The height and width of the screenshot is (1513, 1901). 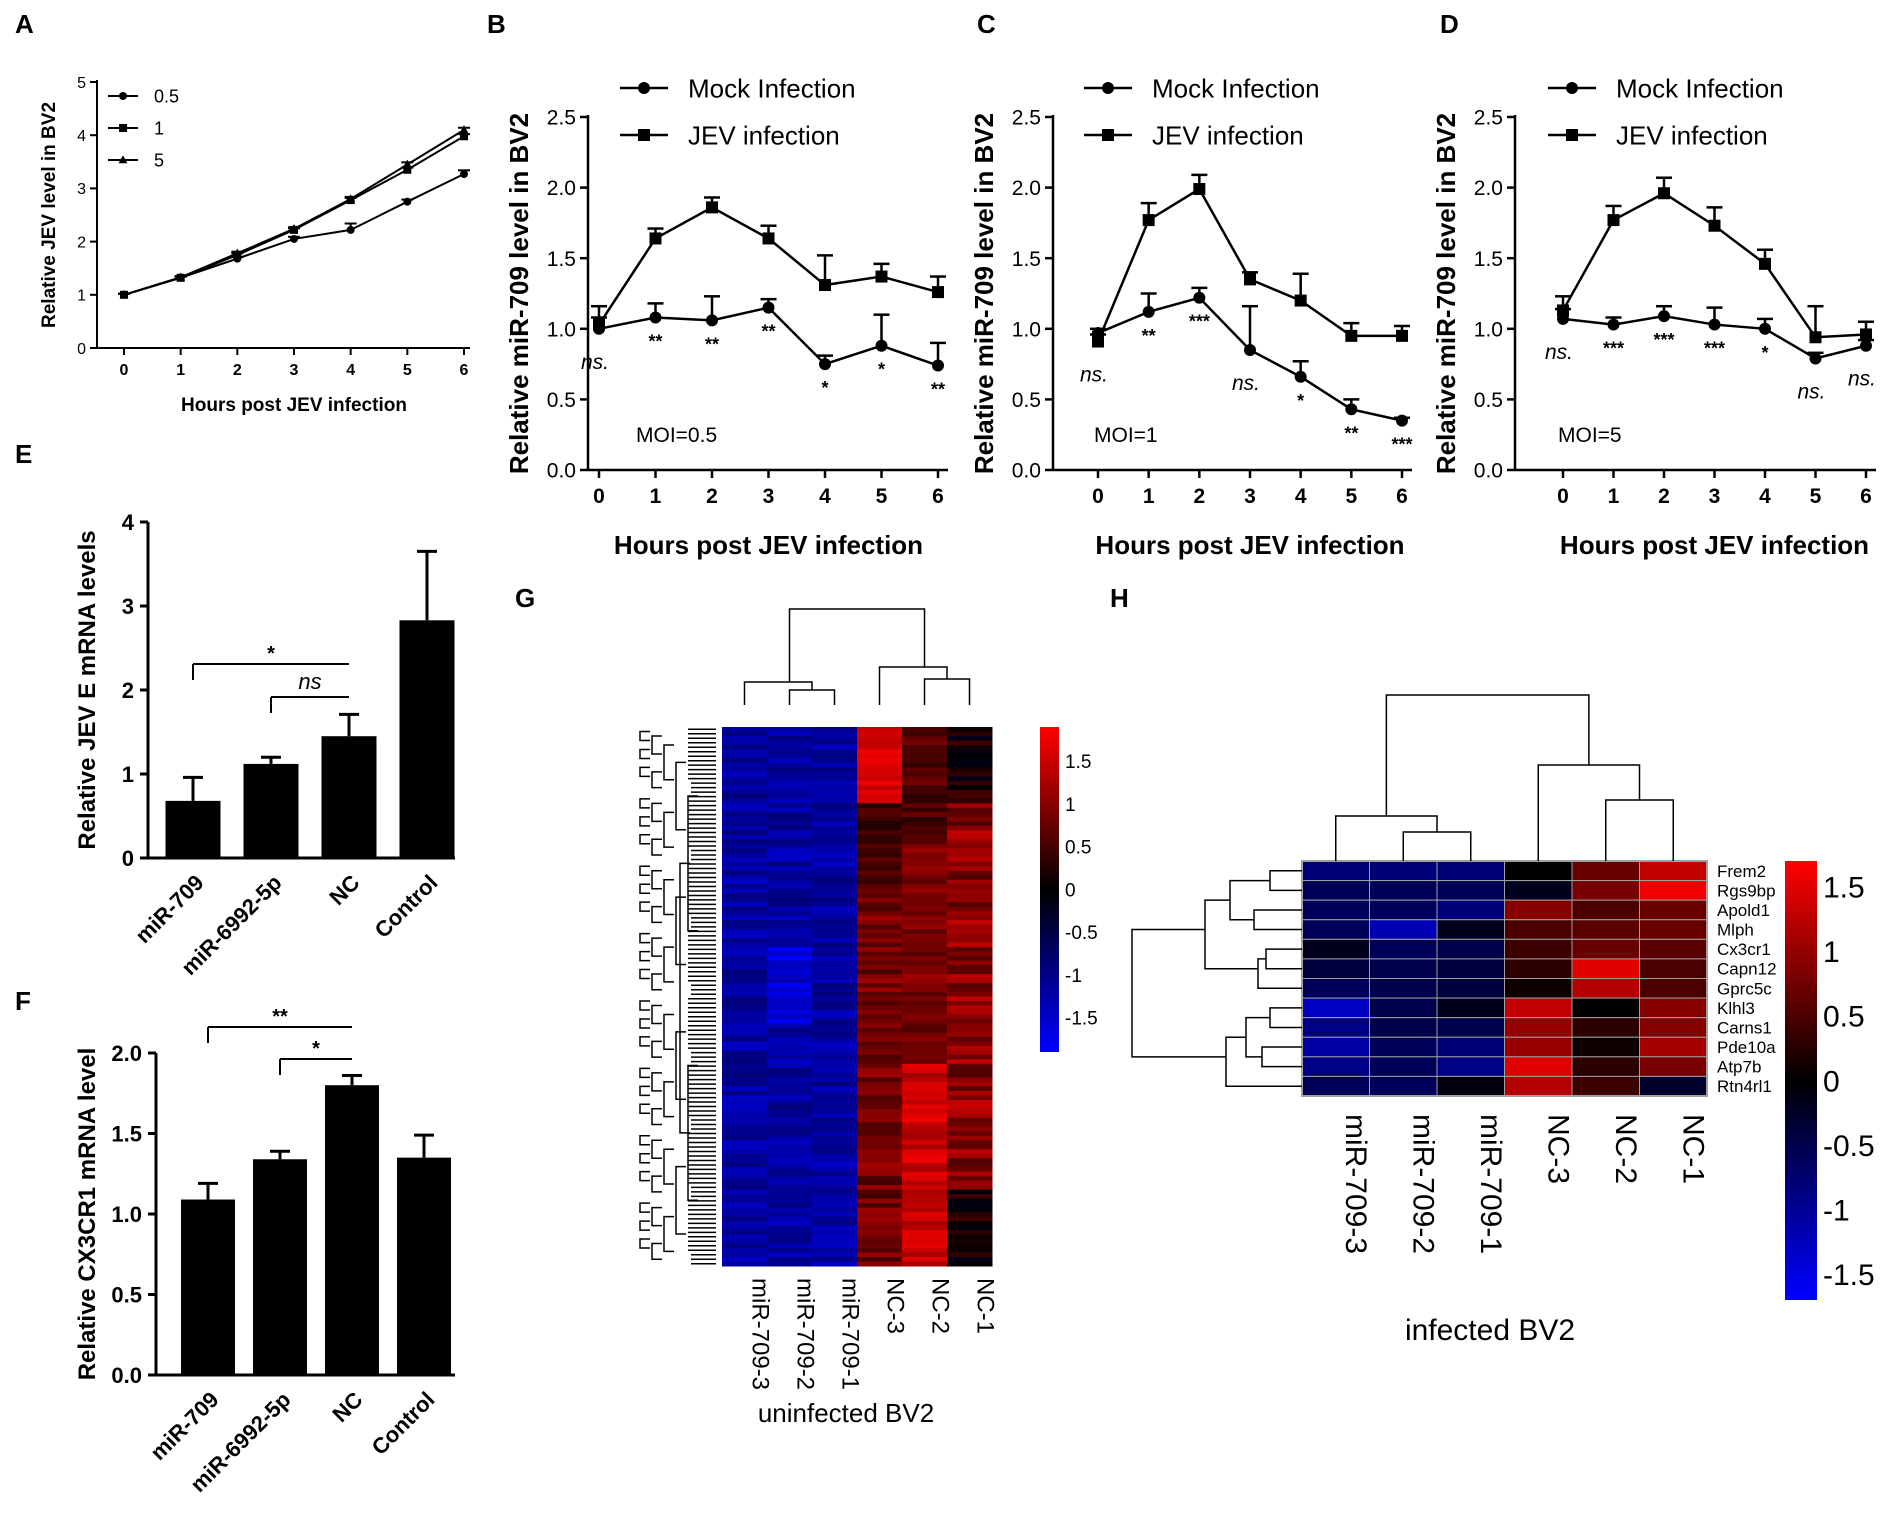 What do you see at coordinates (1849, 1146) in the screenshot?
I see `colorbar-tick-label-H: -0.5` at bounding box center [1849, 1146].